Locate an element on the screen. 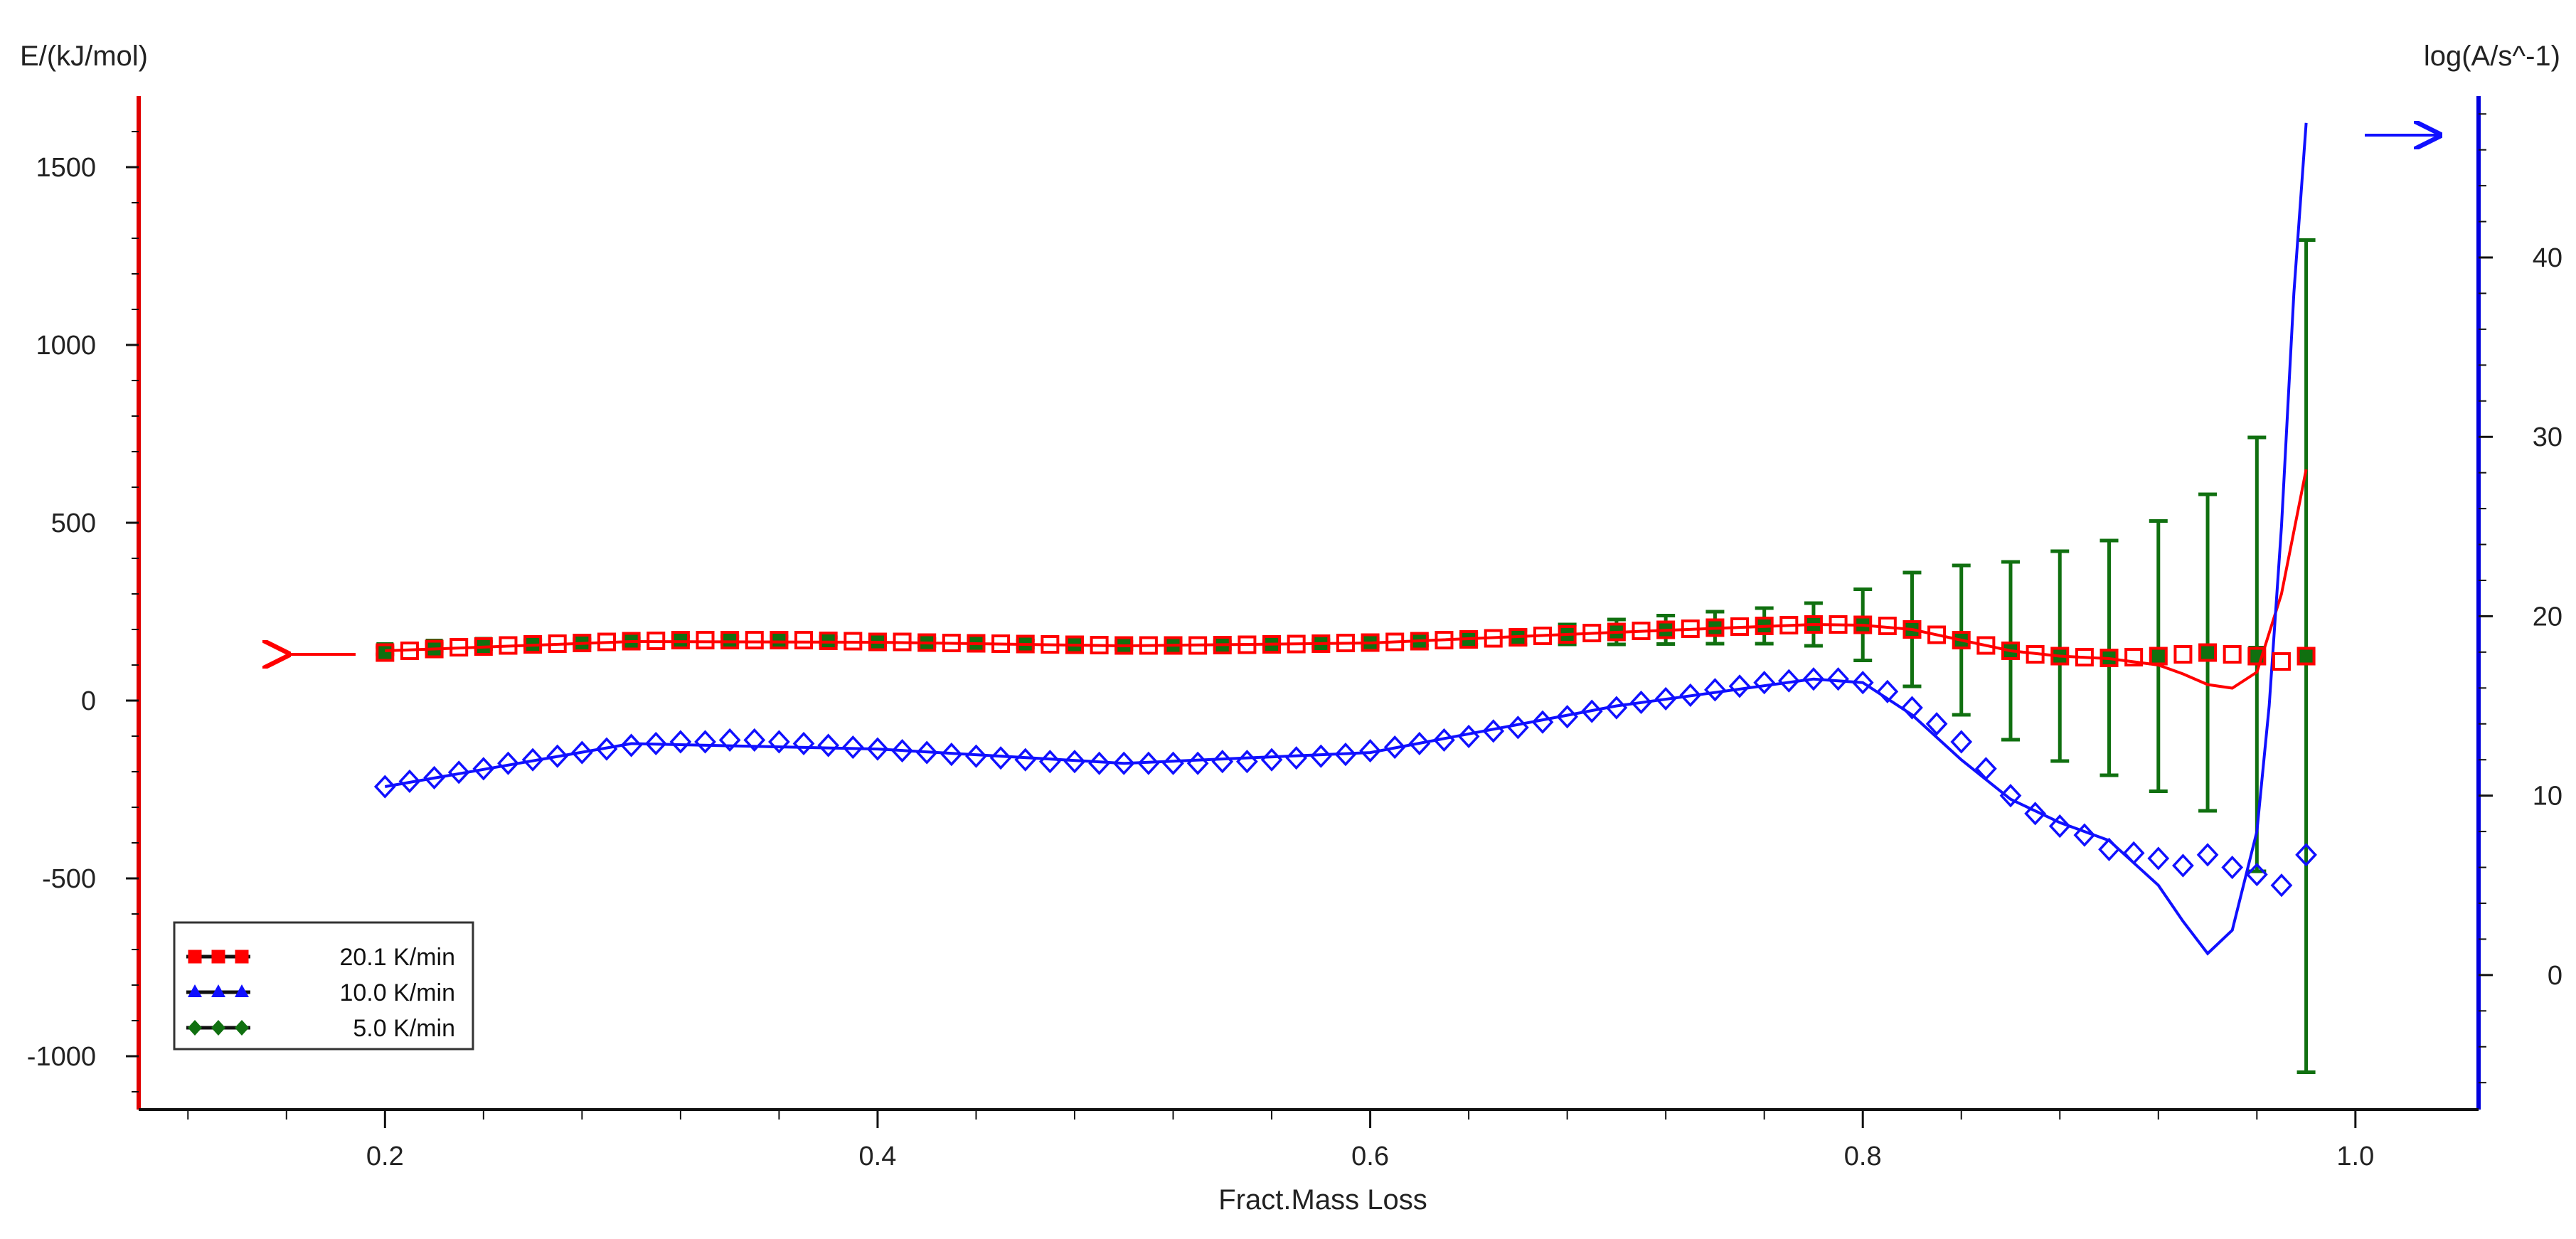  left-y-axis-ticks: -1000 -500 0 500 1000 1500 is located at coordinates (83, 611).